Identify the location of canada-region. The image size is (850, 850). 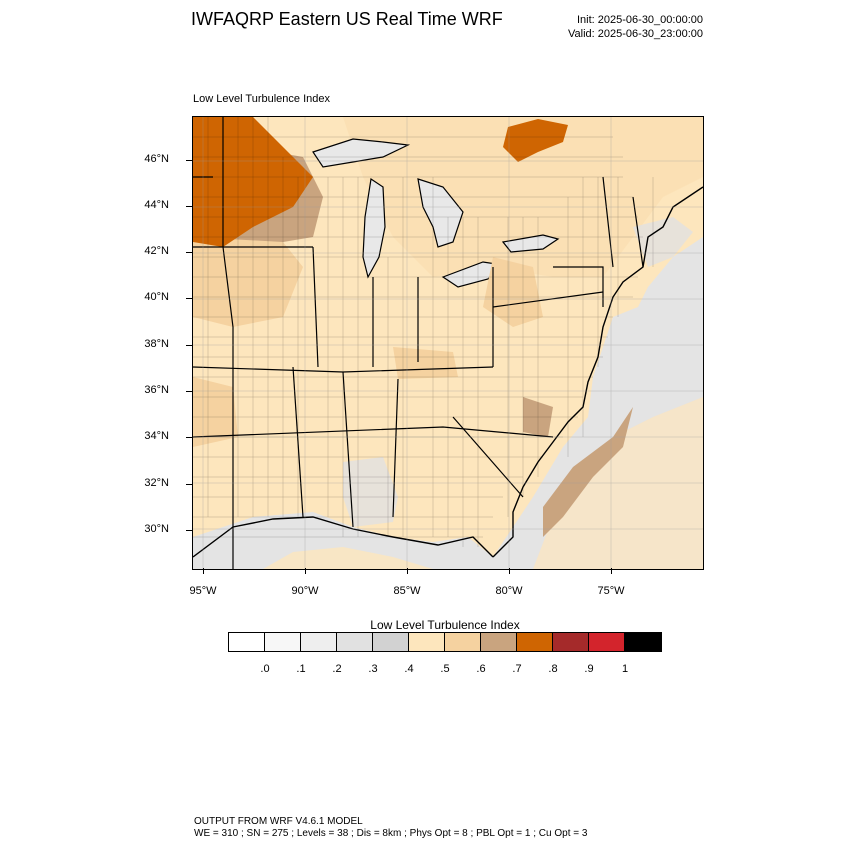
(523, 197).